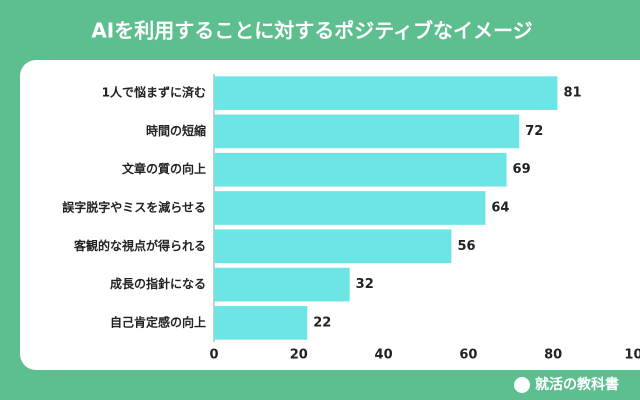 The width and height of the screenshot is (640, 400). Describe the element at coordinates (139, 245) in the screenshot. I see `y-tick-label: 客観的な視点が得られる` at that location.